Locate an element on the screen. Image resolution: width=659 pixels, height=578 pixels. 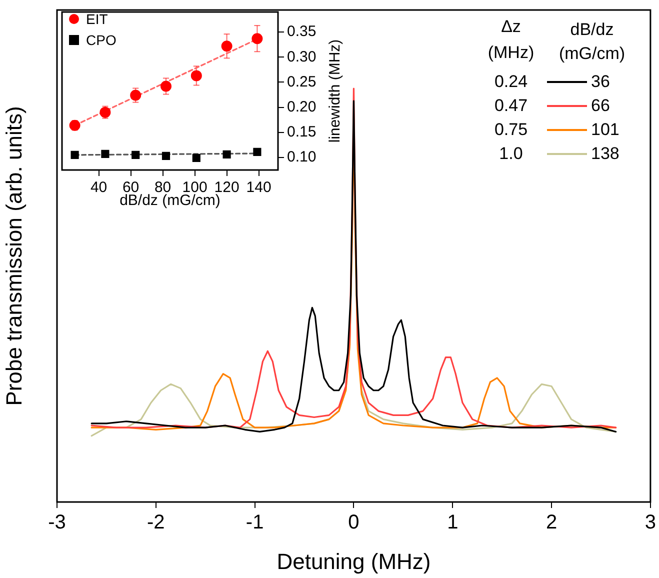
y-axis-title: Probe transmission (arb. units) is located at coordinates (13, 256).